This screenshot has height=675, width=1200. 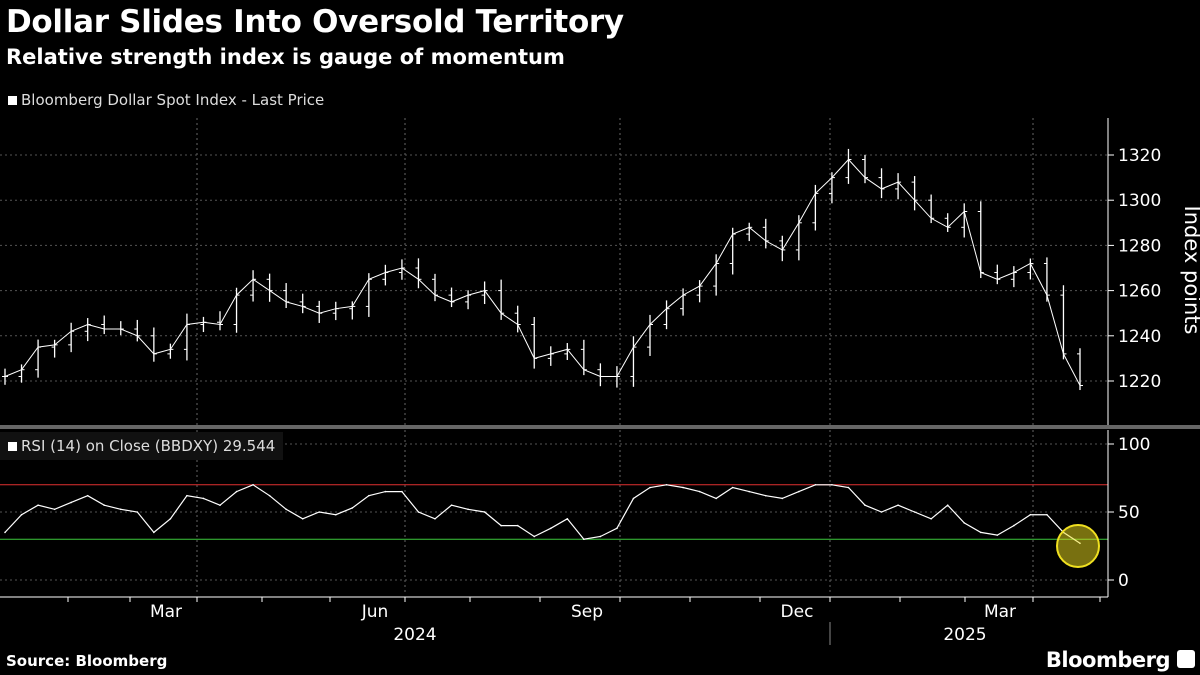 I want to click on price-legend-label: Bloomberg Dollar Spot Index - Last Price, so click(x=173, y=100).